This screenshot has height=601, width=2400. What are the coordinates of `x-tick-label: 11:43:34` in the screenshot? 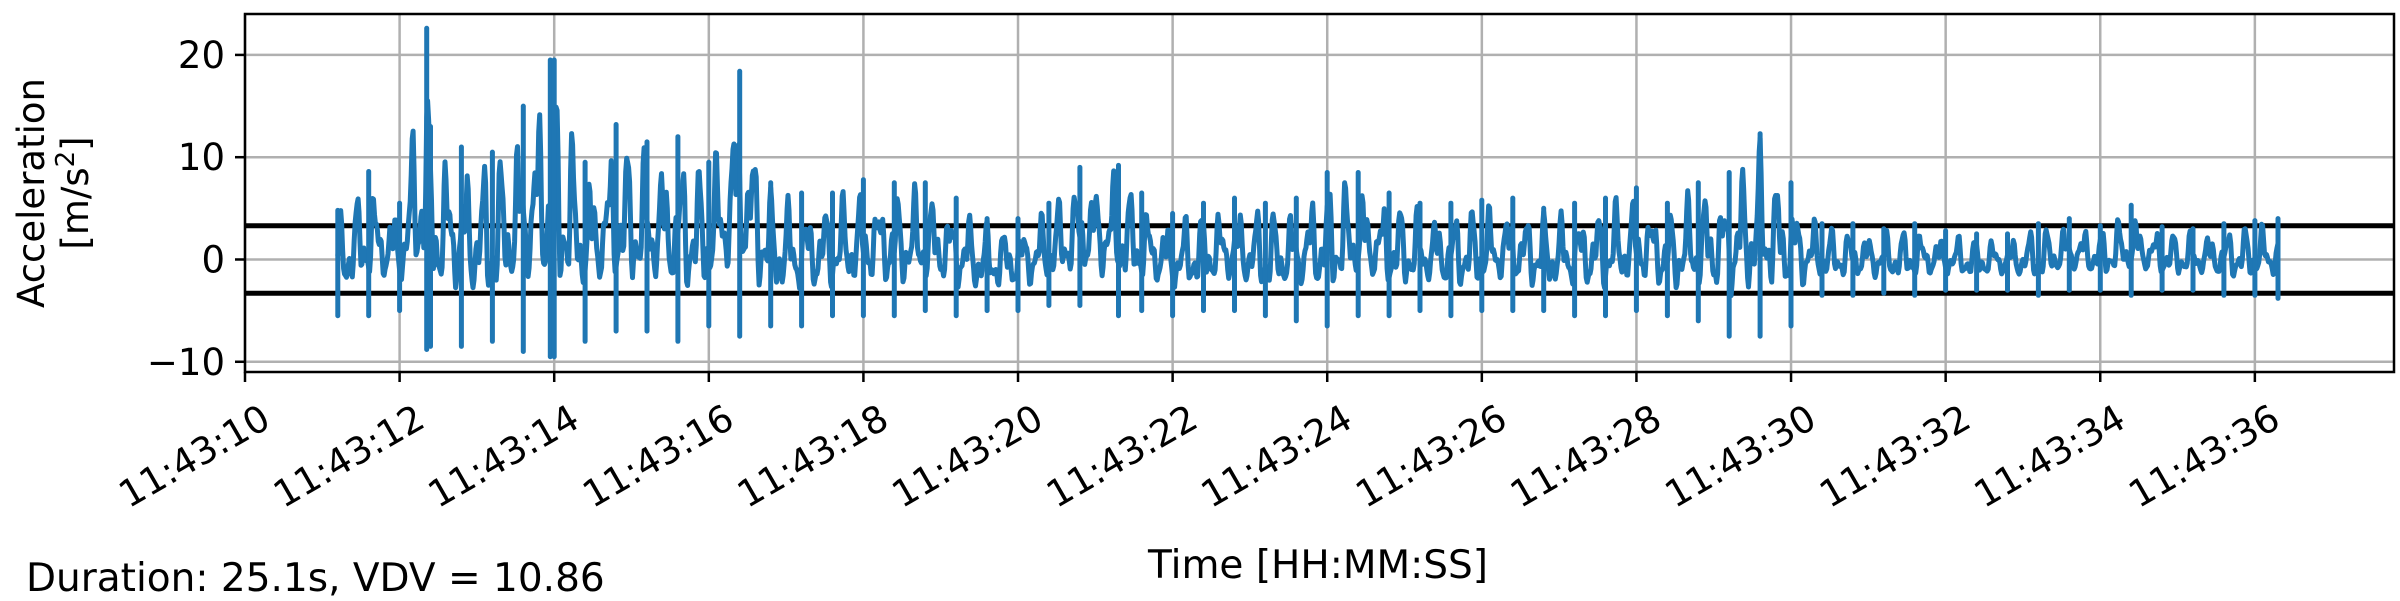 It's located at (2049, 456).